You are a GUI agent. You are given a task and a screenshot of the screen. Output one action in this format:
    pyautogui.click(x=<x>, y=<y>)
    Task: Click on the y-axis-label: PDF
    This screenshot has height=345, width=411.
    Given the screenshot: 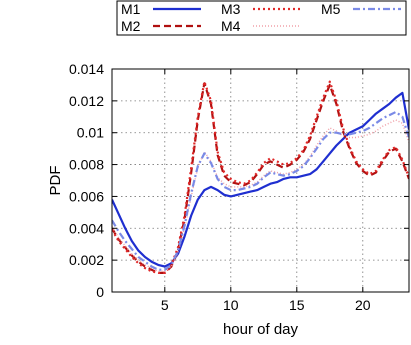 What is the action you would take?
    pyautogui.click(x=55, y=181)
    